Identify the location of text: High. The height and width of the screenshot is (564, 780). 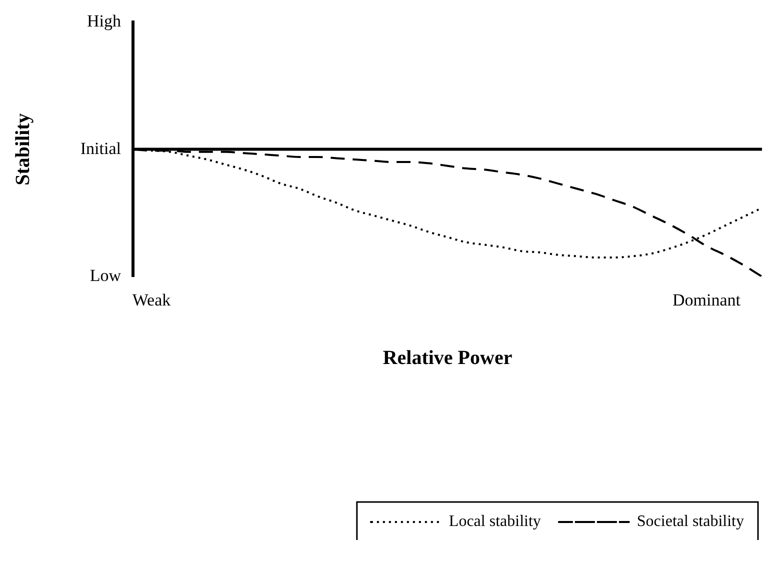
(104, 20).